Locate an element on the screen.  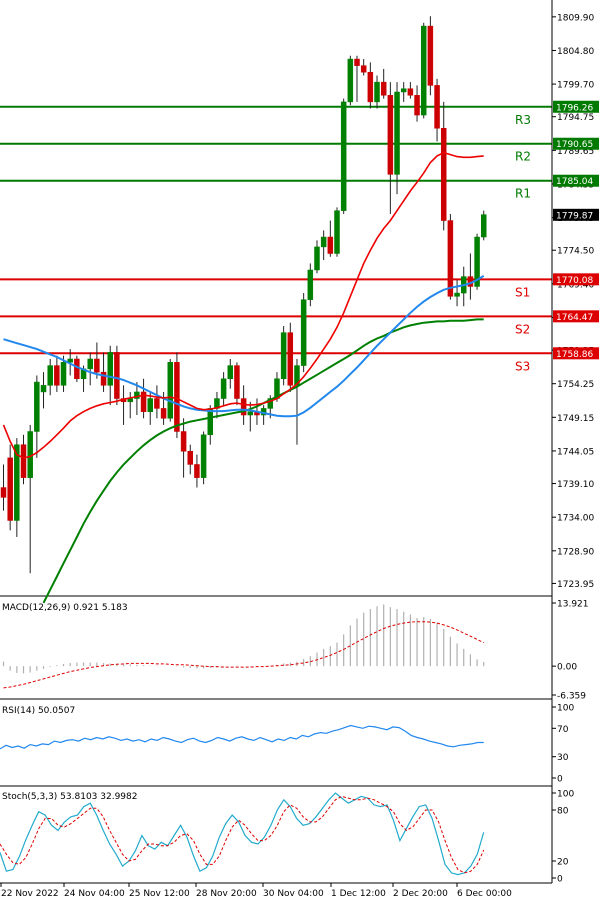
time-tick-label: 30 Nov 04:00 is located at coordinates (293, 894).